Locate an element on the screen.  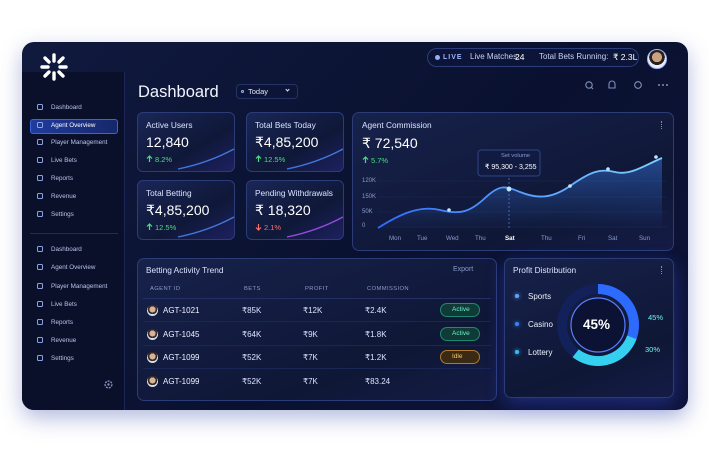
logo is located at coordinates (54, 67).